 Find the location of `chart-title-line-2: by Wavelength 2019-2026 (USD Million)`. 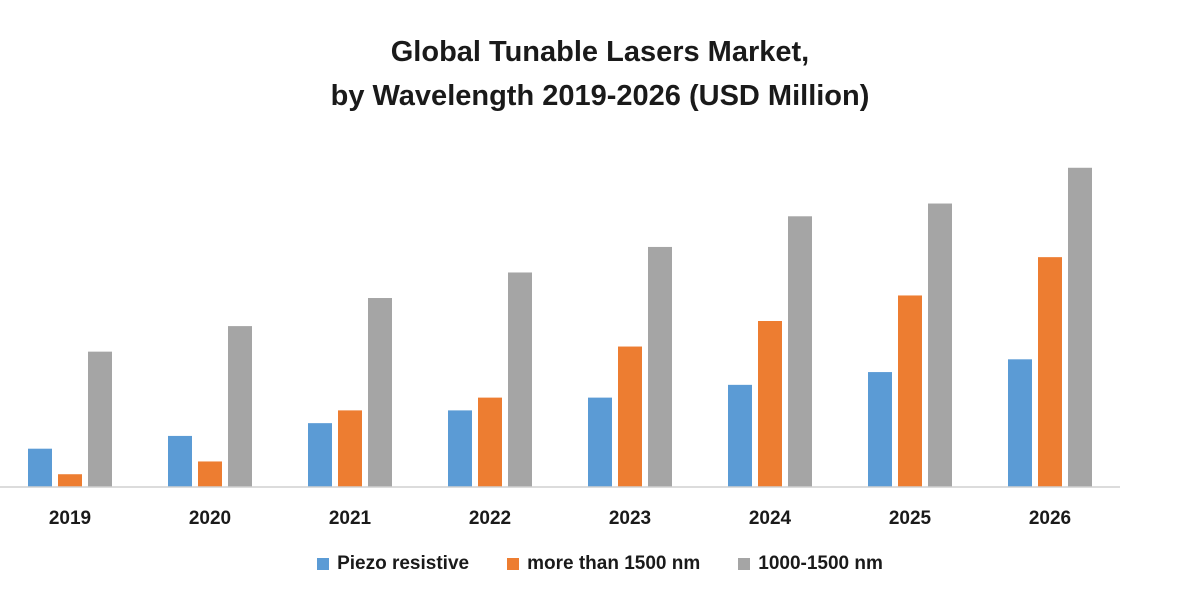

chart-title-line-2: by Wavelength 2019-2026 (USD Million) is located at coordinates (600, 96).